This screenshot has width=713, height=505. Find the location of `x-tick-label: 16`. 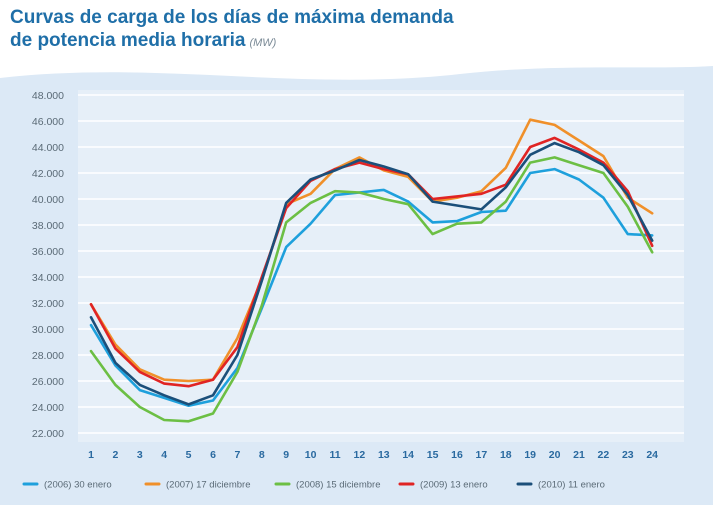

x-tick-label: 16 is located at coordinates (457, 455).